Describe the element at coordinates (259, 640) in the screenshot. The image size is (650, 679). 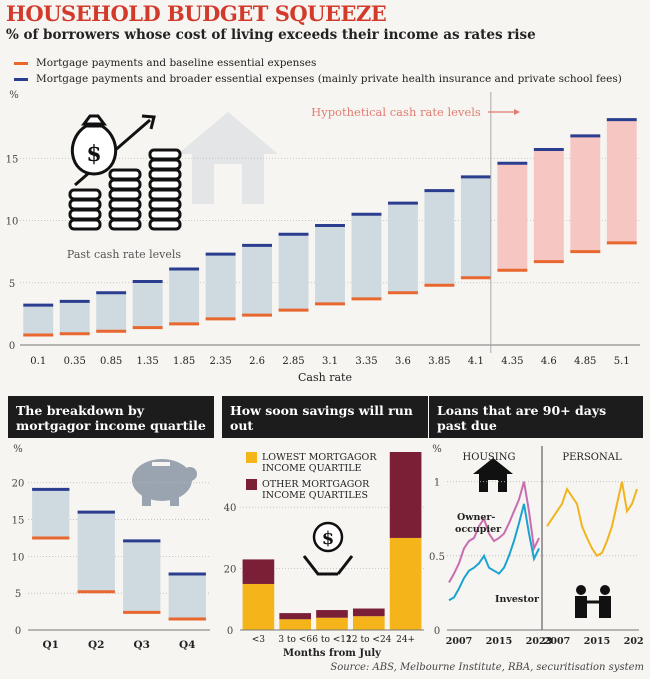
I see `x-tick-label: <3` at that location.